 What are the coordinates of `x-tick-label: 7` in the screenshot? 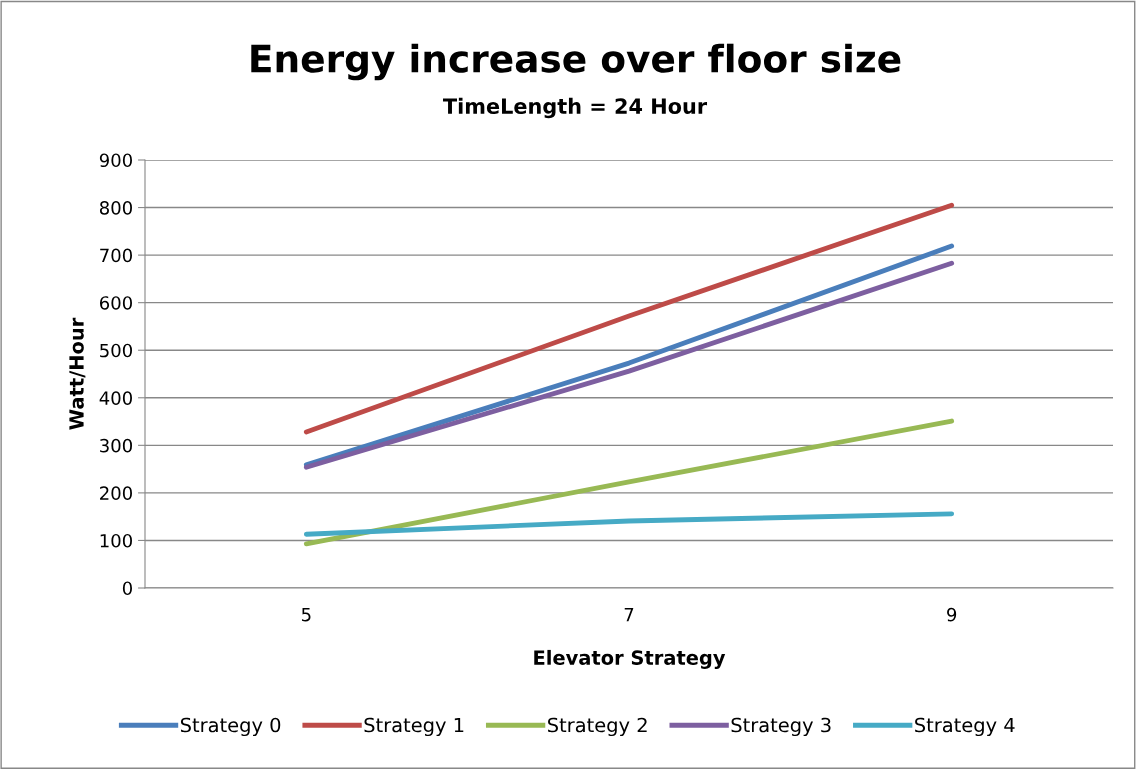 It's located at (629, 615).